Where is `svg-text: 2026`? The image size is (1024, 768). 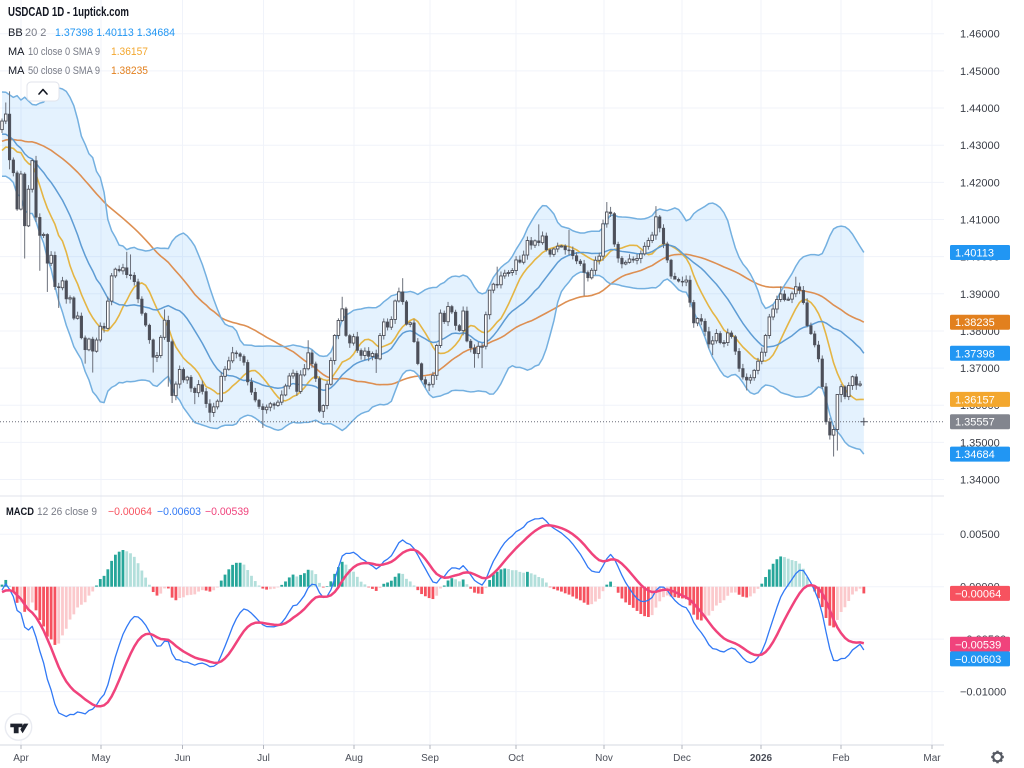
svg-text: 2026 is located at coordinates (761, 758).